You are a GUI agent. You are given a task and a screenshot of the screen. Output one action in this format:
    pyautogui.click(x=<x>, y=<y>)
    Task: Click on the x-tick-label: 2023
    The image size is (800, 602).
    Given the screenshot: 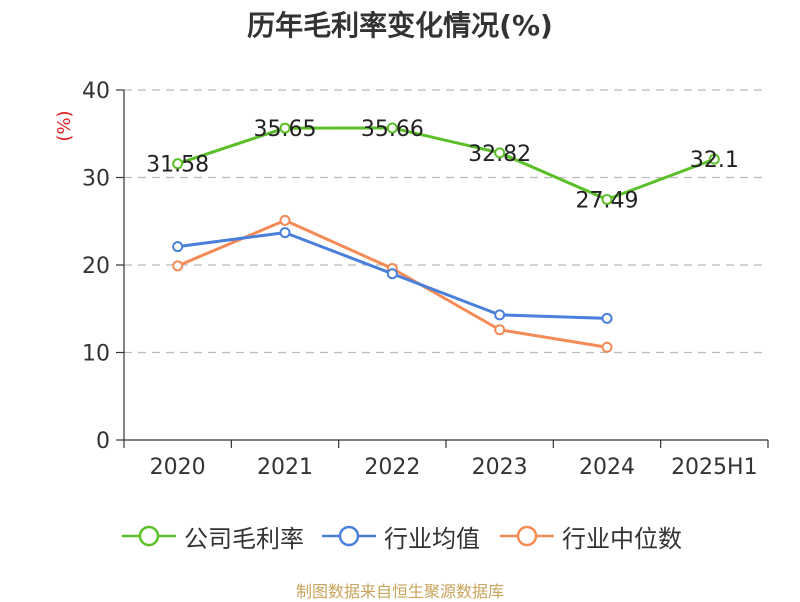 What is the action you would take?
    pyautogui.click(x=500, y=467)
    